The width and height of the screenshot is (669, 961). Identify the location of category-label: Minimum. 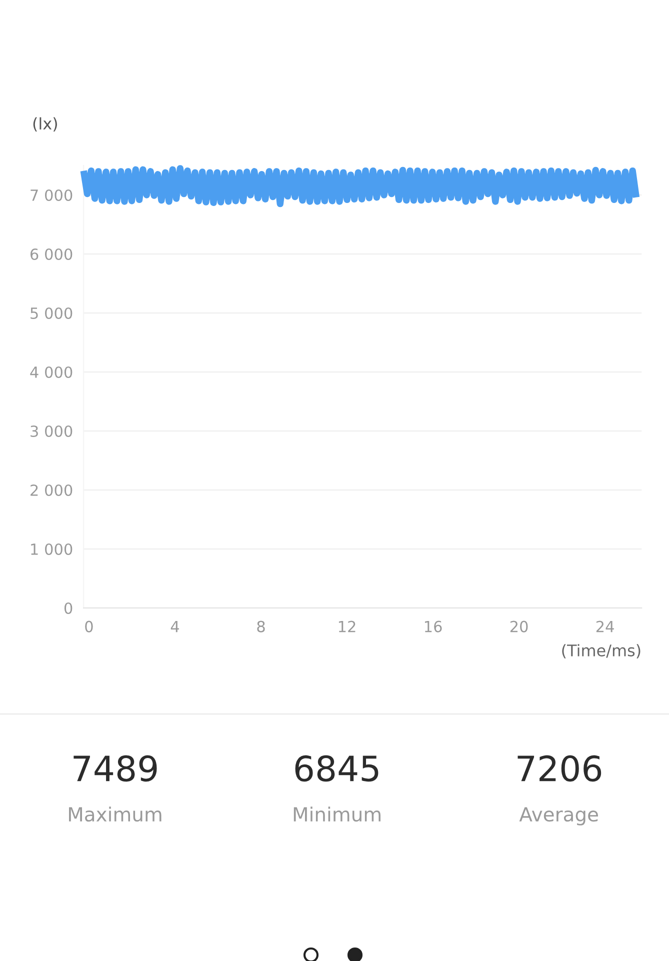
(337, 814).